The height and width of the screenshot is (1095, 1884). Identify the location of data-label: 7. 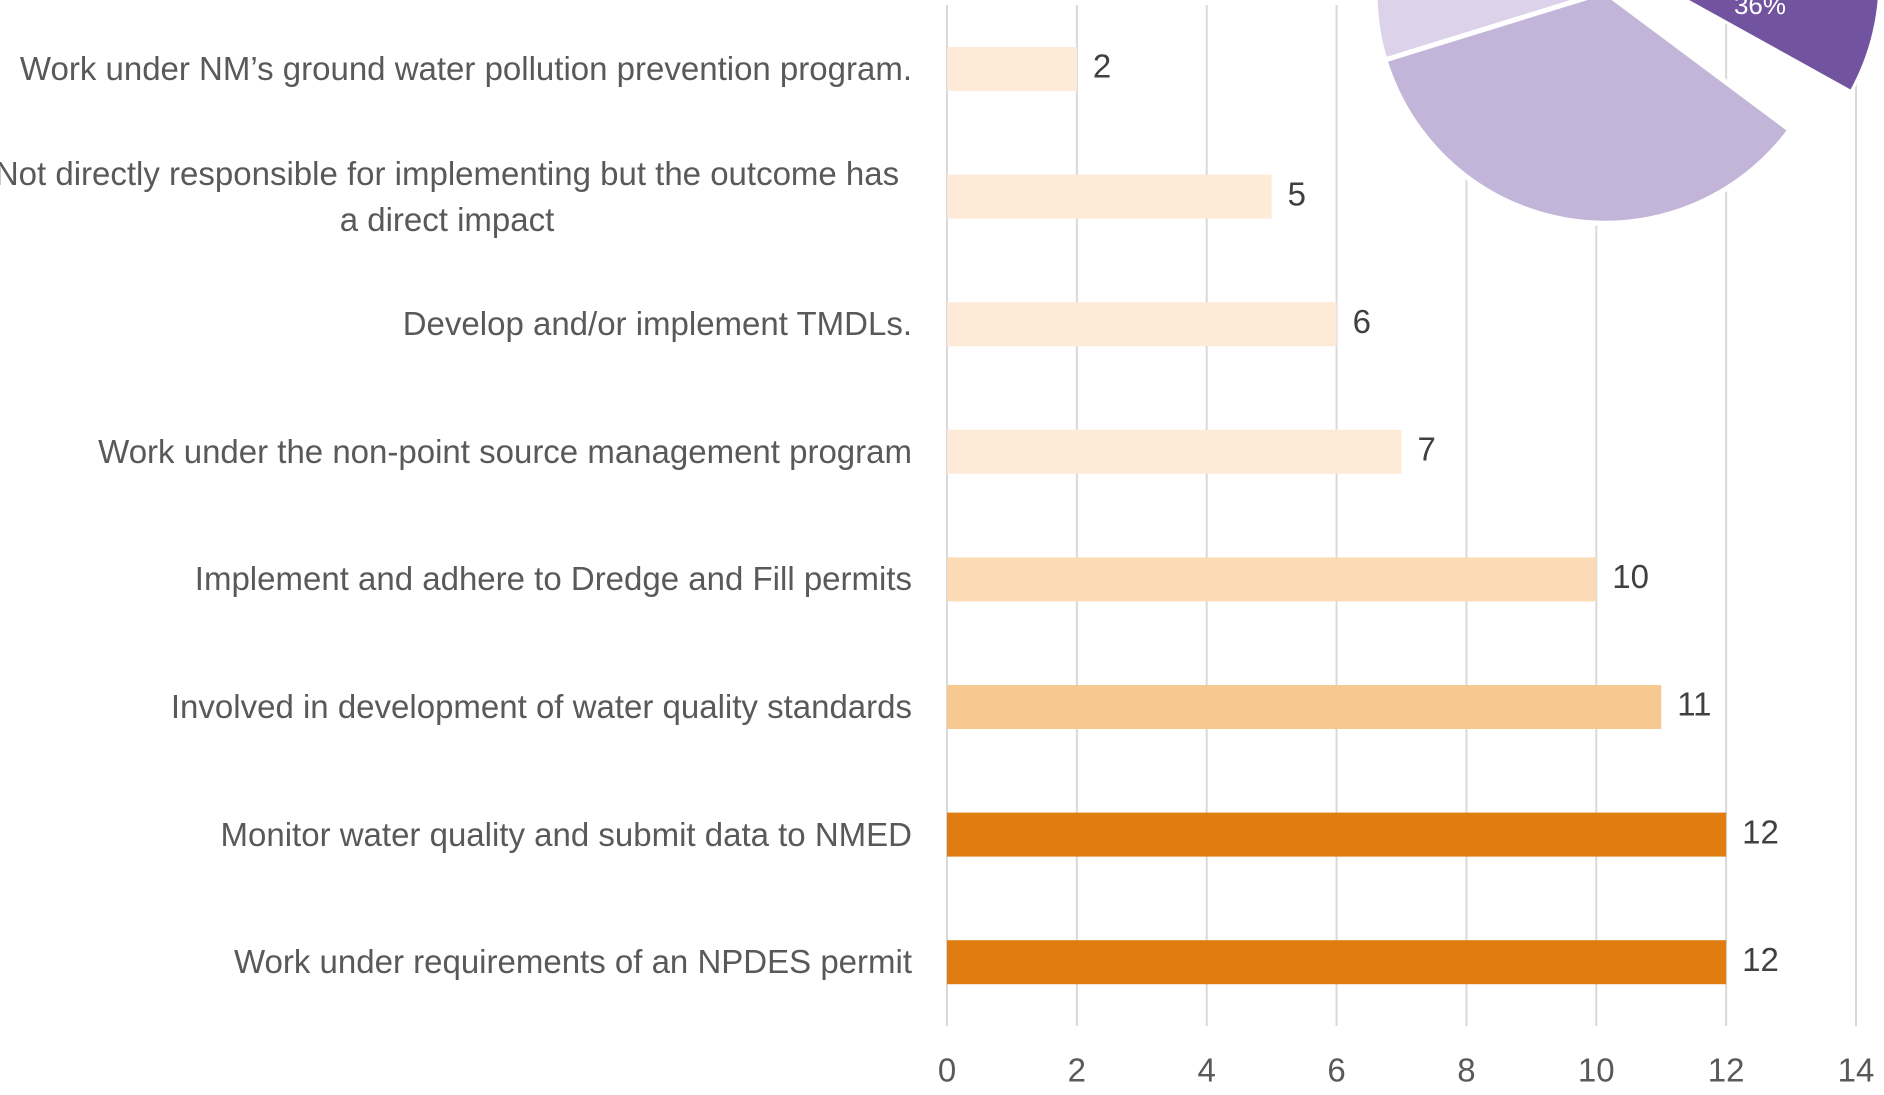
(1427, 449).